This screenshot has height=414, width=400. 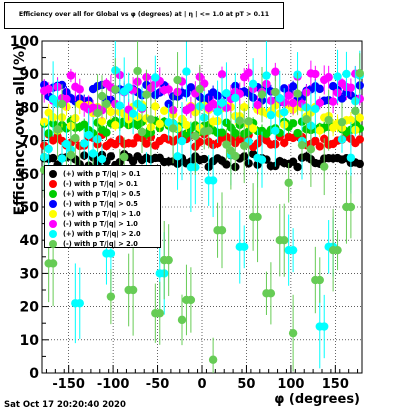 I want to click on y-tick-label: 10, so click(x=30, y=341).